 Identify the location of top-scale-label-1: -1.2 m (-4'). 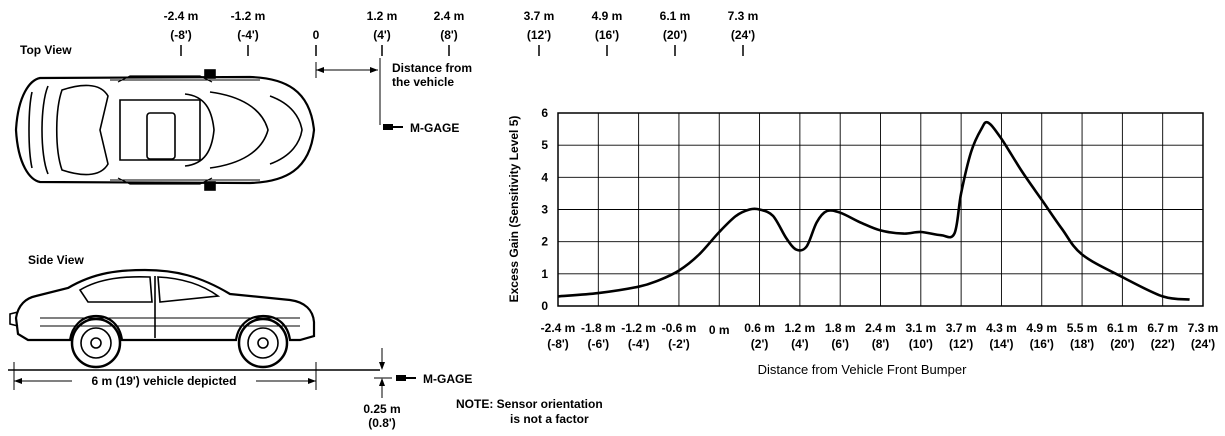
(248, 32).